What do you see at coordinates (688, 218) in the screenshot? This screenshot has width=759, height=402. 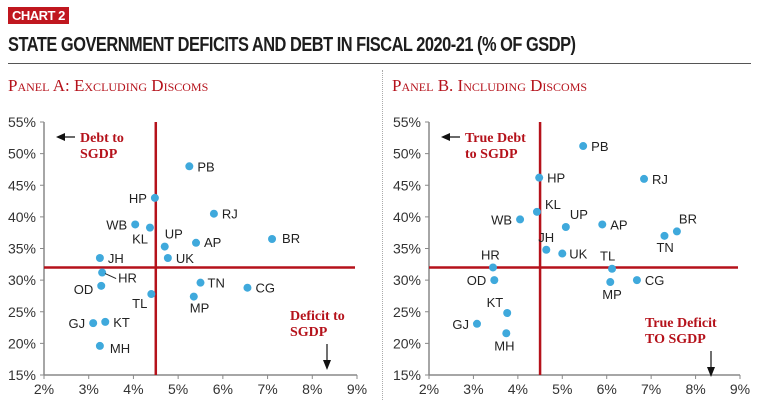 I see `panel-b-point-label-br: BR` at bounding box center [688, 218].